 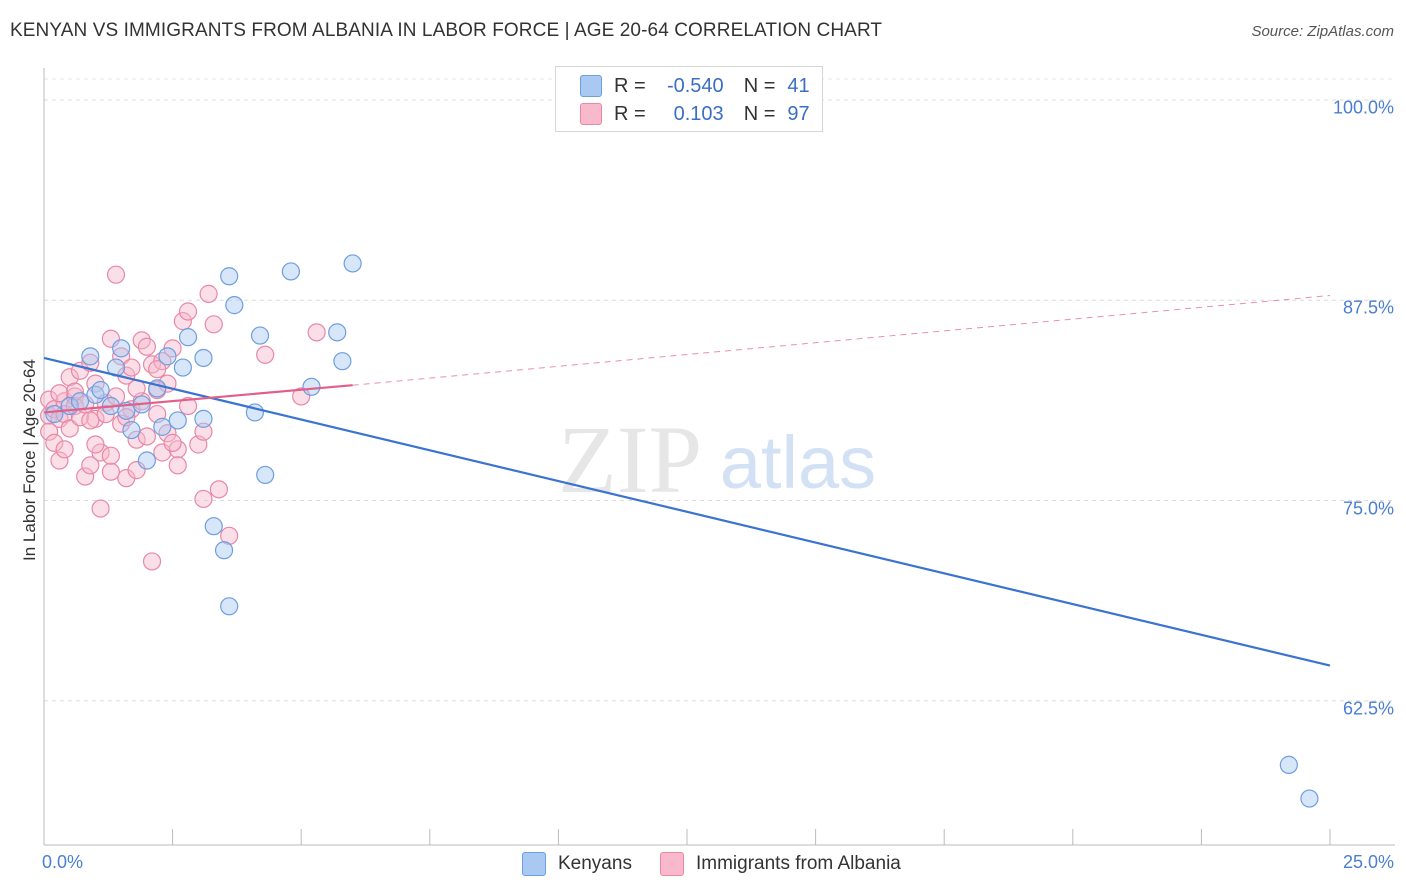 What do you see at coordinates (1363, 107) in the screenshot?
I see `y-tick-label: 100.0%` at bounding box center [1363, 107].